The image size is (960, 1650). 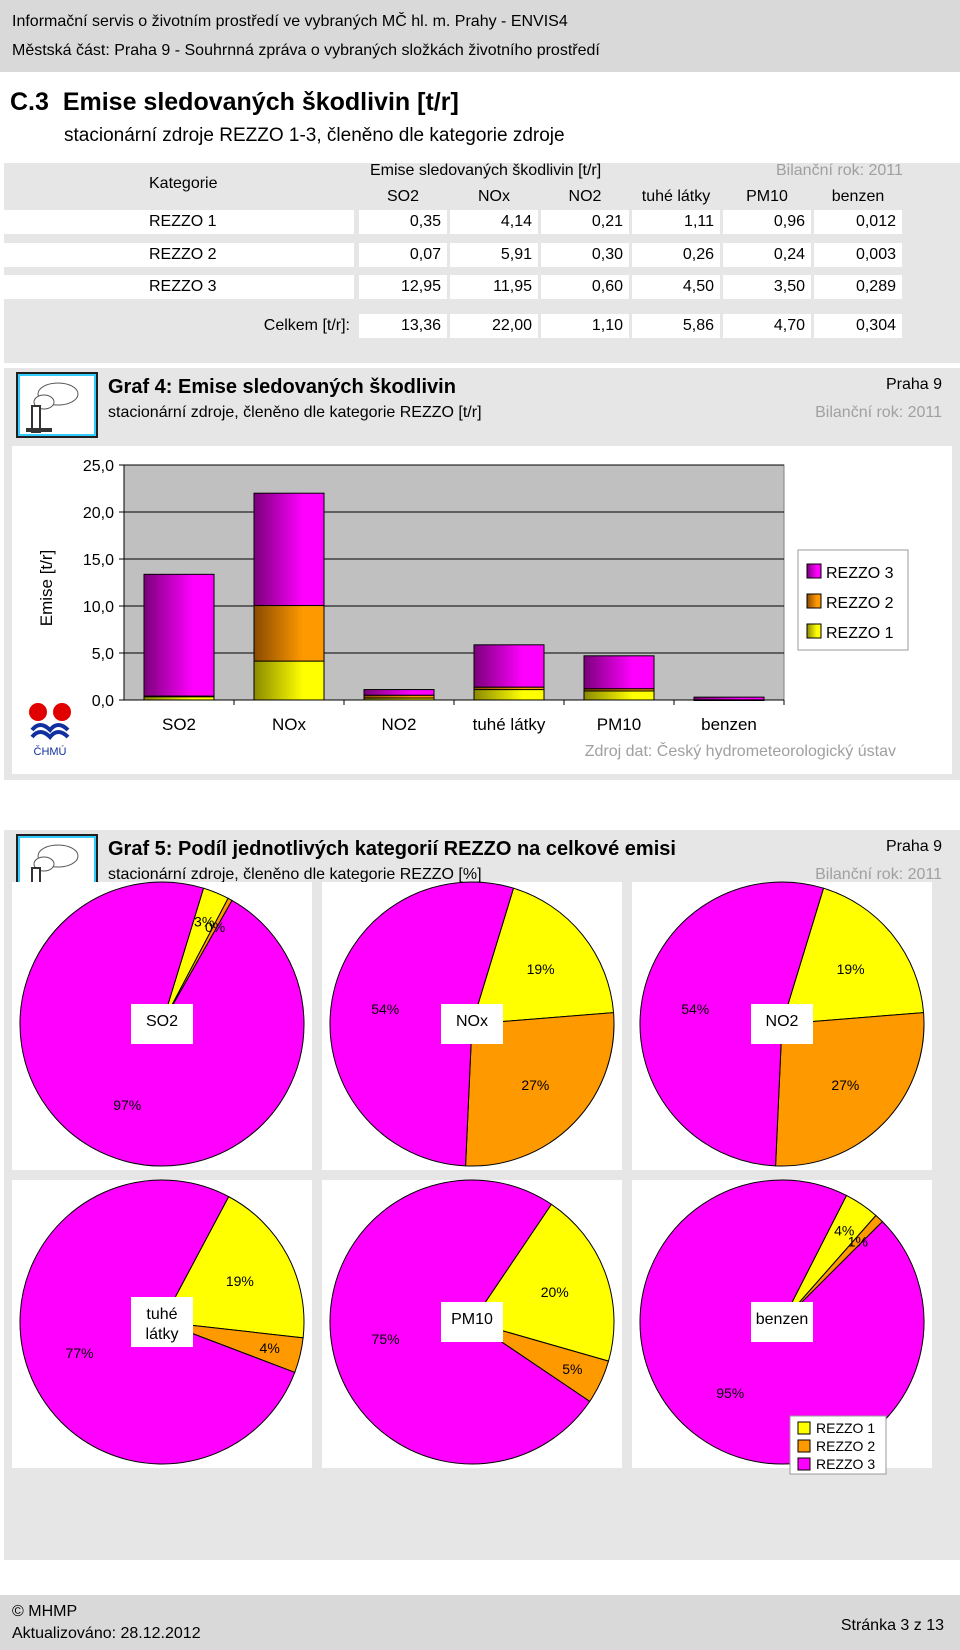 What do you see at coordinates (858, 326) in the screenshot?
I see `table-total-cell: 0,304` at bounding box center [858, 326].